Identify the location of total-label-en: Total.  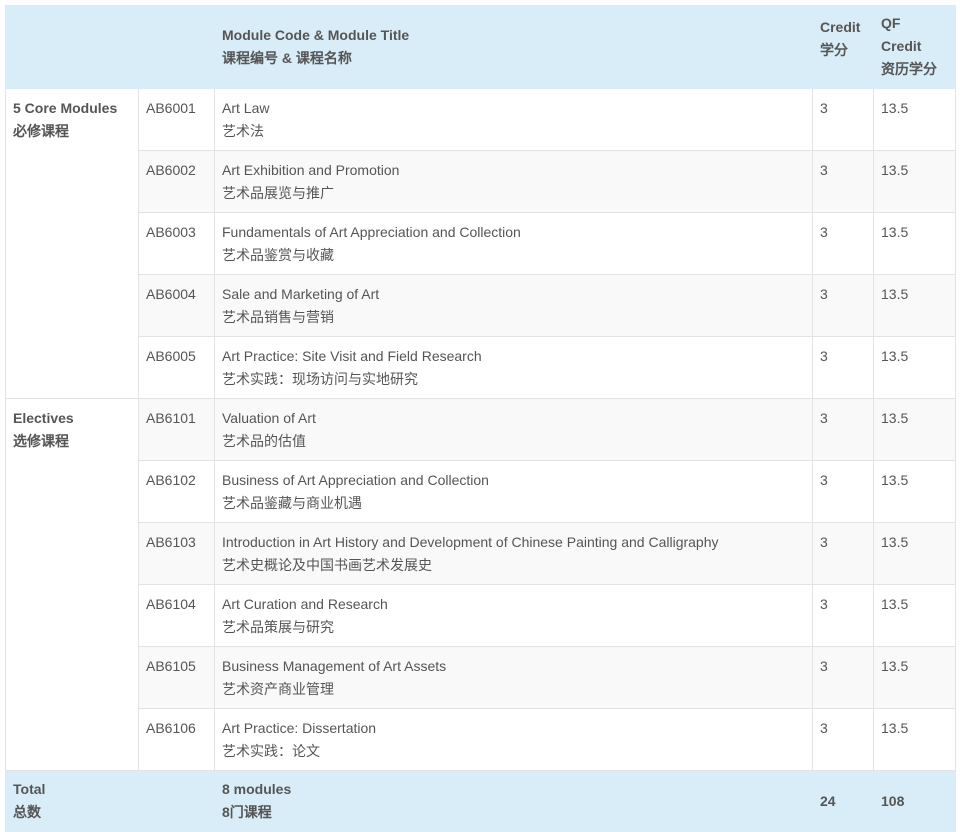
(29, 789).